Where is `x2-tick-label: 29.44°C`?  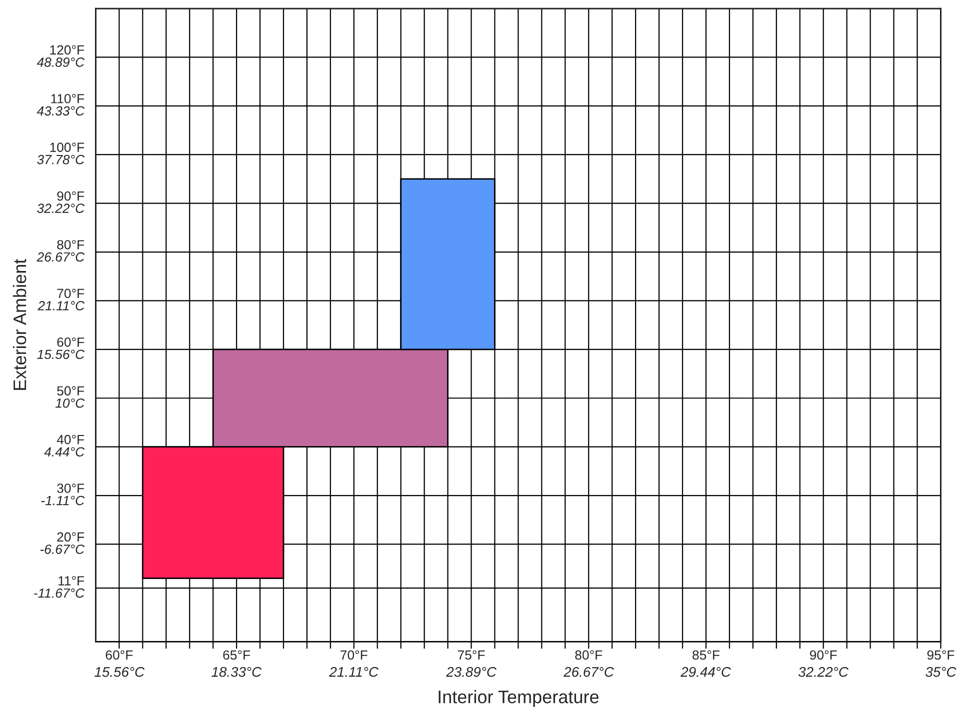 x2-tick-label: 29.44°C is located at coordinates (706, 672).